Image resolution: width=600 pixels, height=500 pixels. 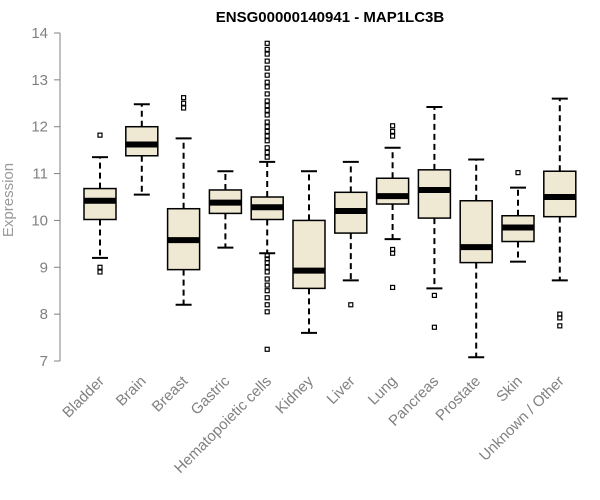 What do you see at coordinates (392, 207) in the screenshot?
I see `box-group-lung` at bounding box center [392, 207].